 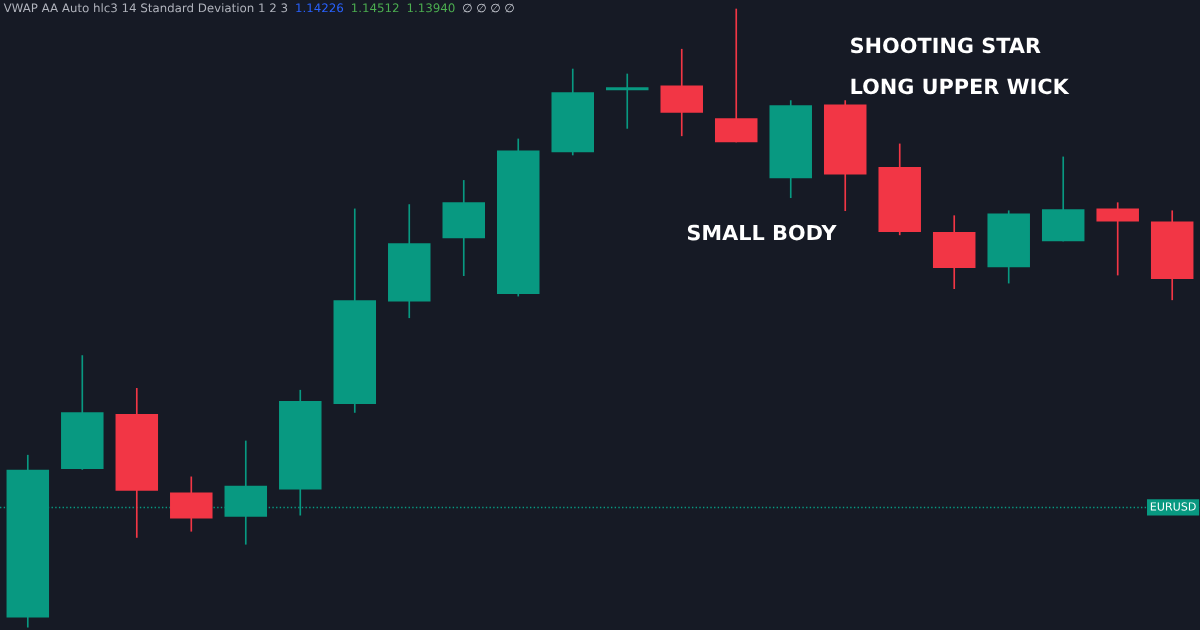 I want to click on chart-title: VWAP AA Auto hlc3 14 Standard Deviation 1 2 3, so click(x=145, y=8).